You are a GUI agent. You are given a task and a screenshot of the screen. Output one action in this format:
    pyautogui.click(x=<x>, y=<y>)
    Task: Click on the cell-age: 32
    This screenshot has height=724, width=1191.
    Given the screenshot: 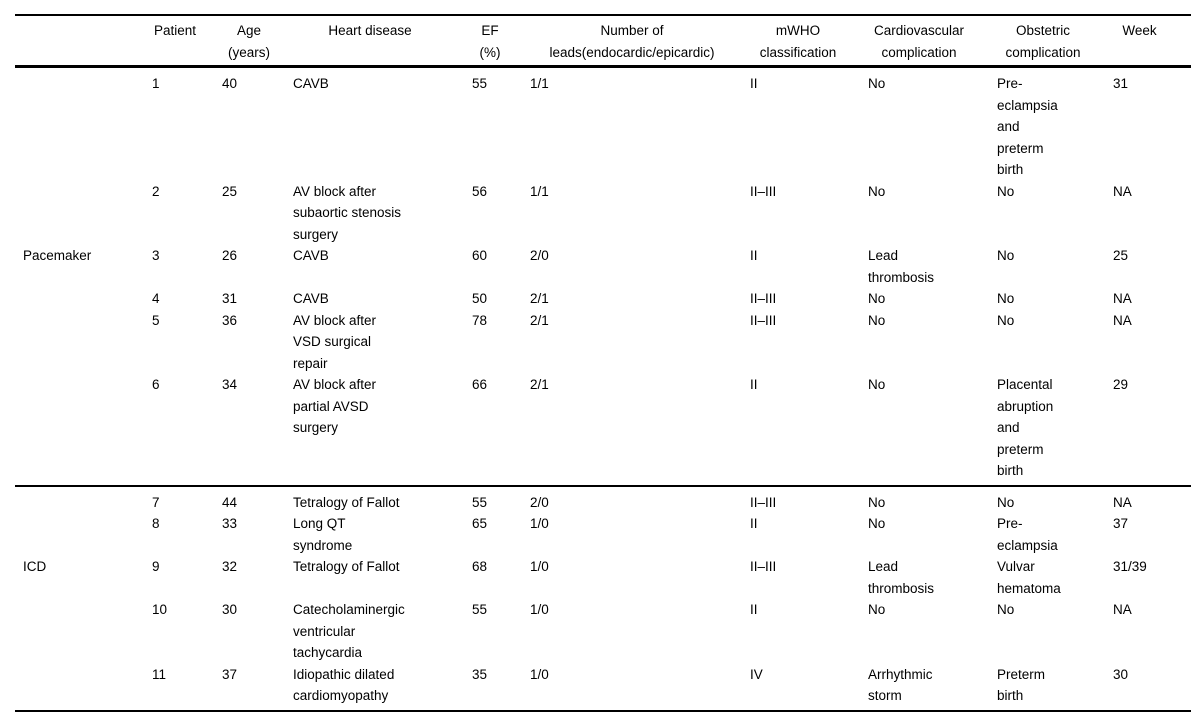 What is the action you would take?
    pyautogui.click(x=230, y=566)
    